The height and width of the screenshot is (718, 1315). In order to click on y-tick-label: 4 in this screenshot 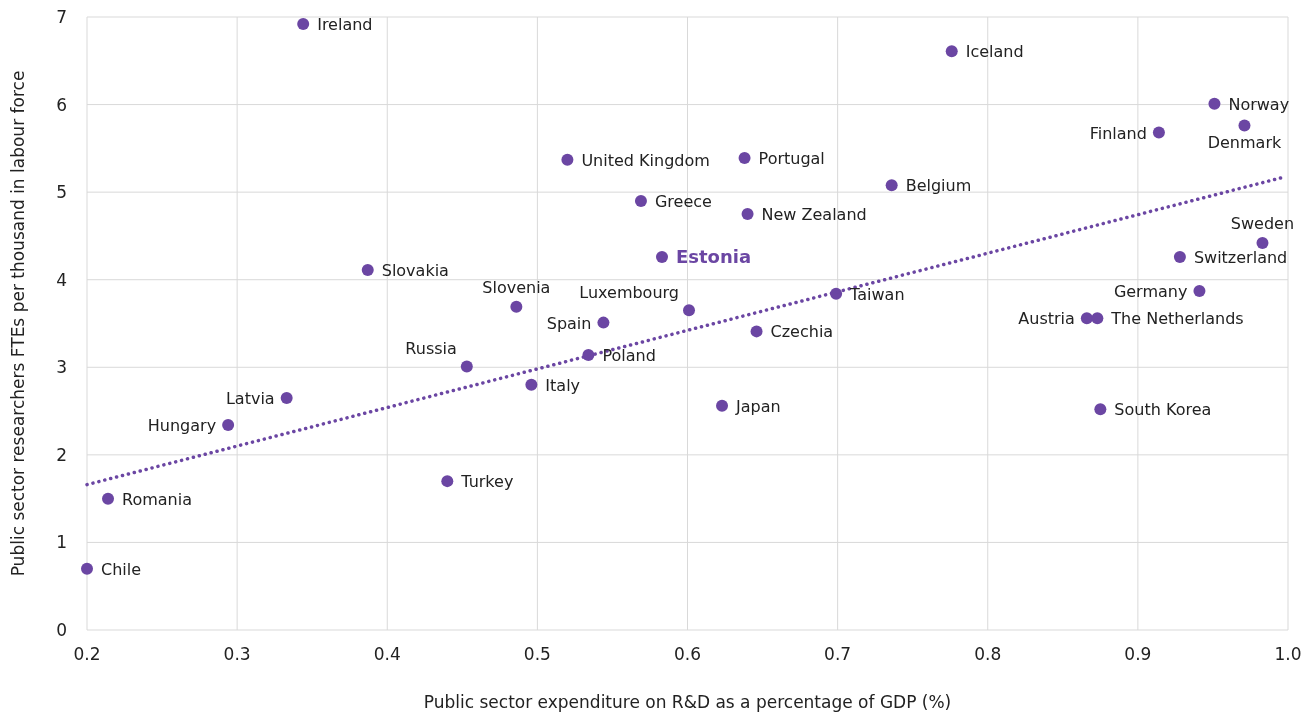, I will do `click(61, 279)`.